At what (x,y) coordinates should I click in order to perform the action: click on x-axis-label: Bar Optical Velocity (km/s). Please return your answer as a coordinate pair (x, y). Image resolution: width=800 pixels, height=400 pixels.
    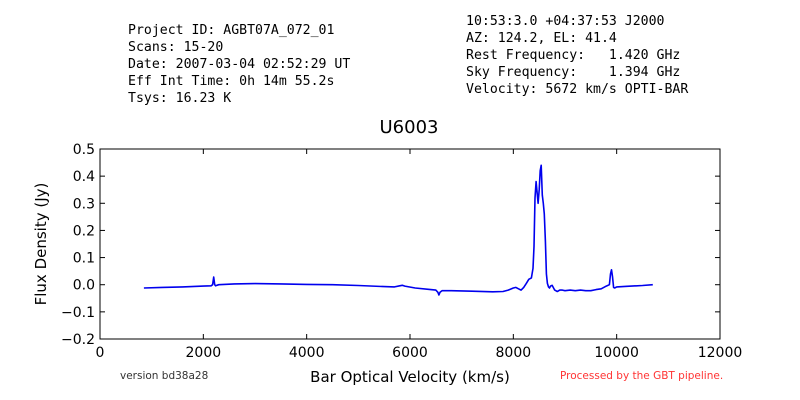
    Looking at the image, I should click on (410, 377).